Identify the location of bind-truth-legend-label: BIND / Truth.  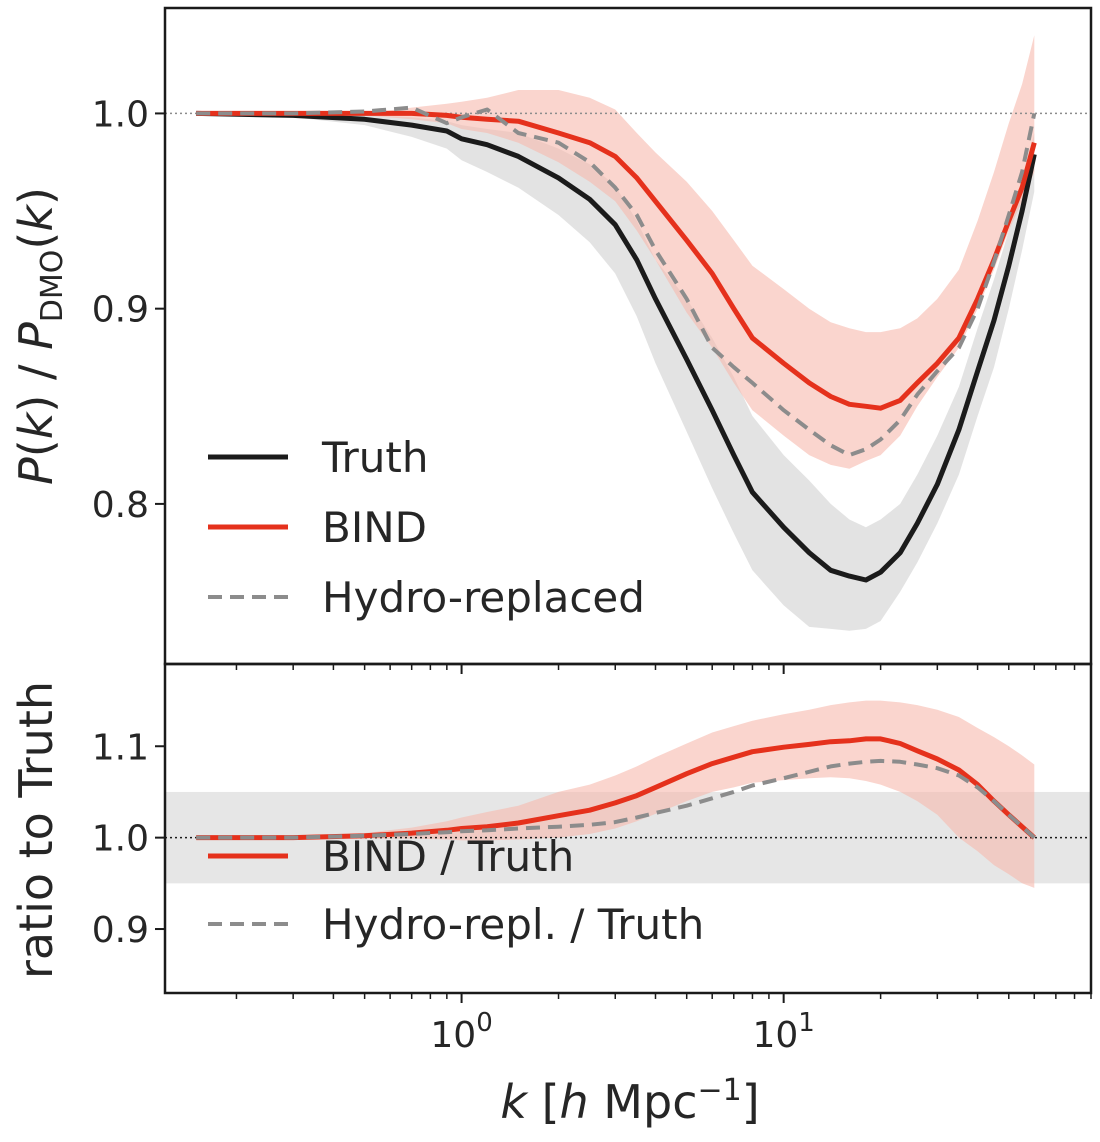
(448, 856).